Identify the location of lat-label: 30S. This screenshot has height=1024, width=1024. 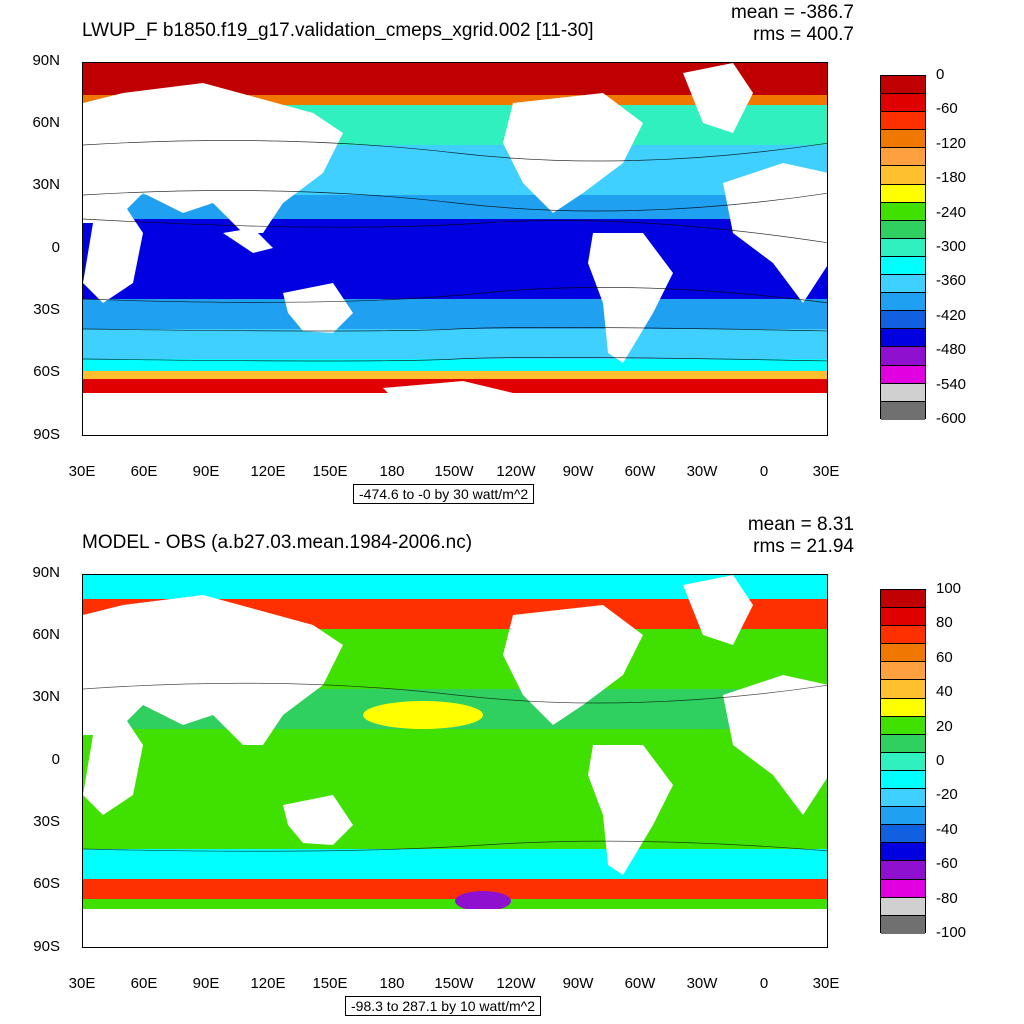
(46, 821).